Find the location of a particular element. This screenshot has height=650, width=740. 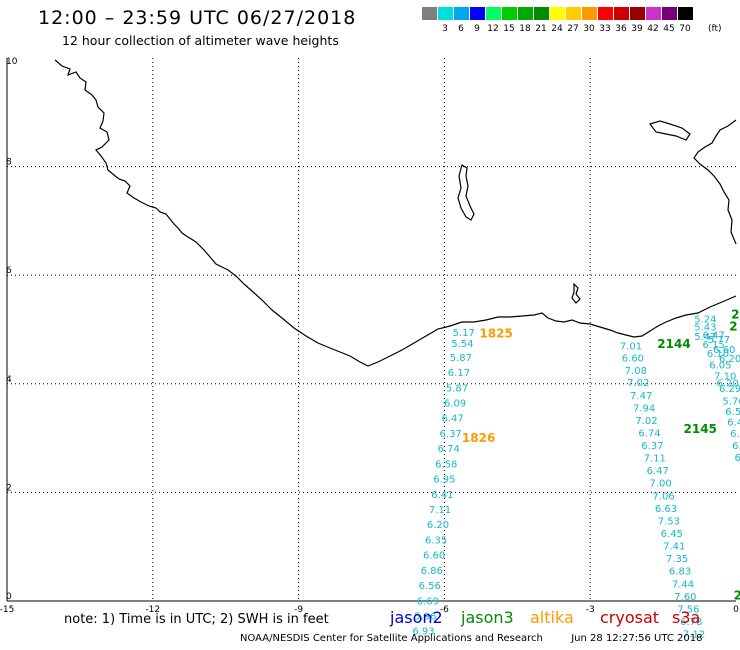

swh-point-label: 6.17 is located at coordinates (459, 373).